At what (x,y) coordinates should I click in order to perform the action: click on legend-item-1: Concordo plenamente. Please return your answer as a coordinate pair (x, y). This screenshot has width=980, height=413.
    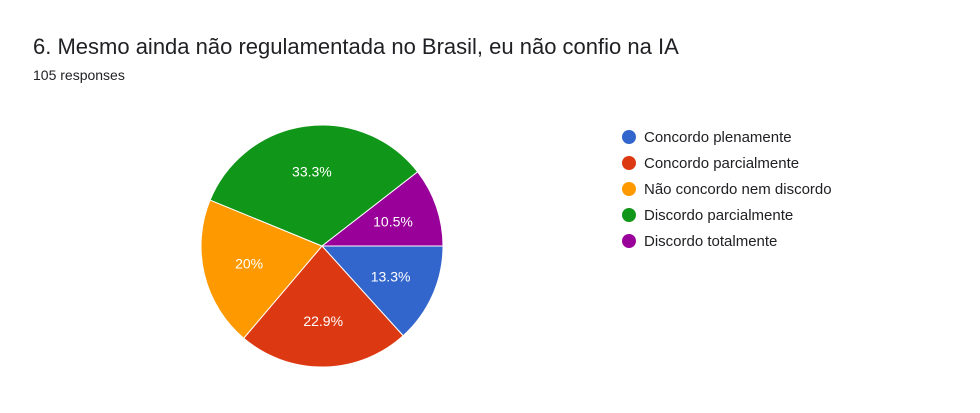
    Looking at the image, I should click on (727, 137).